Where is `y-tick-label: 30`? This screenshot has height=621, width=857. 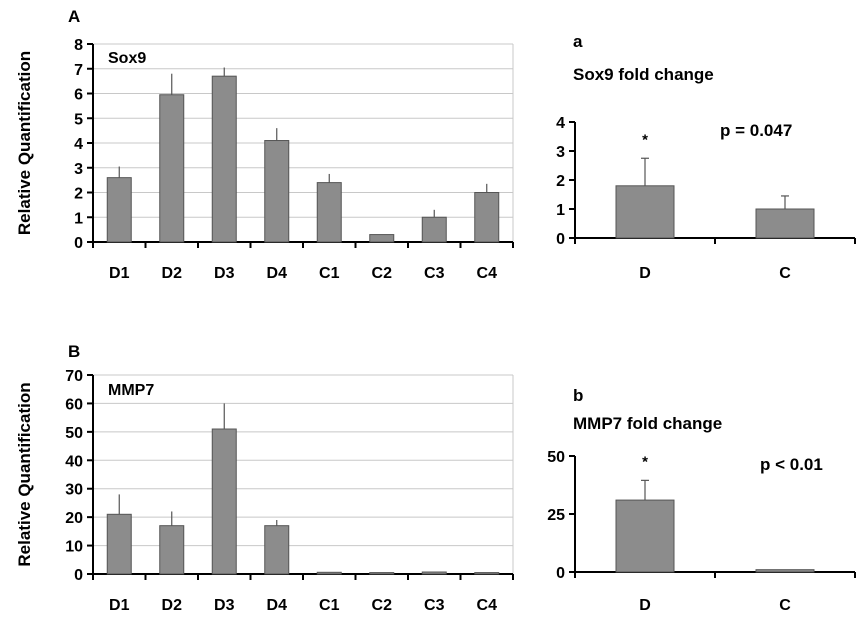 y-tick-label: 30 is located at coordinates (74, 490).